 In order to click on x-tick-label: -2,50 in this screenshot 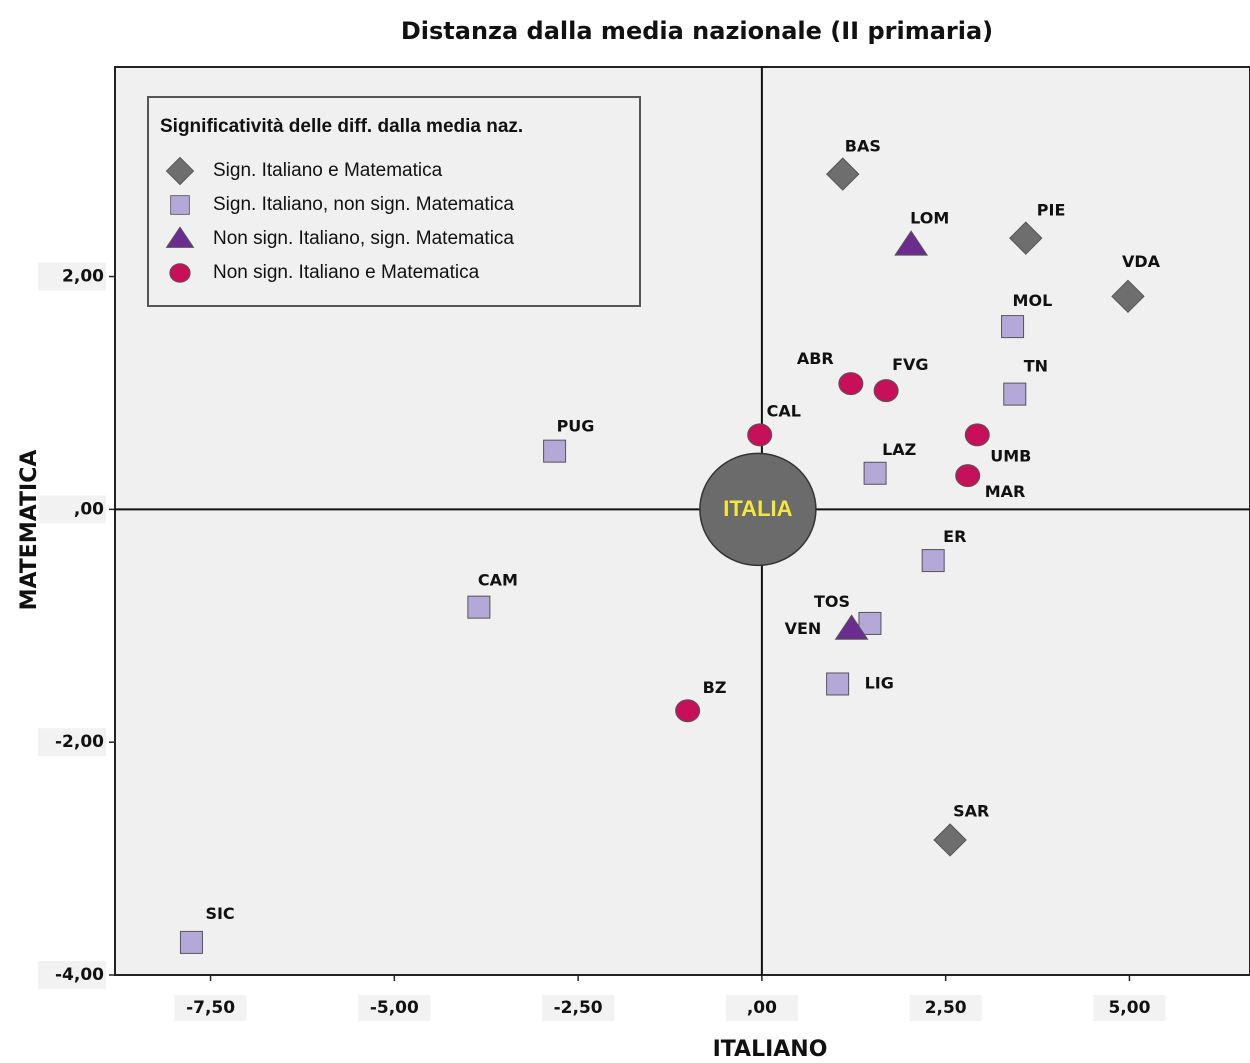, I will do `click(578, 1008)`.